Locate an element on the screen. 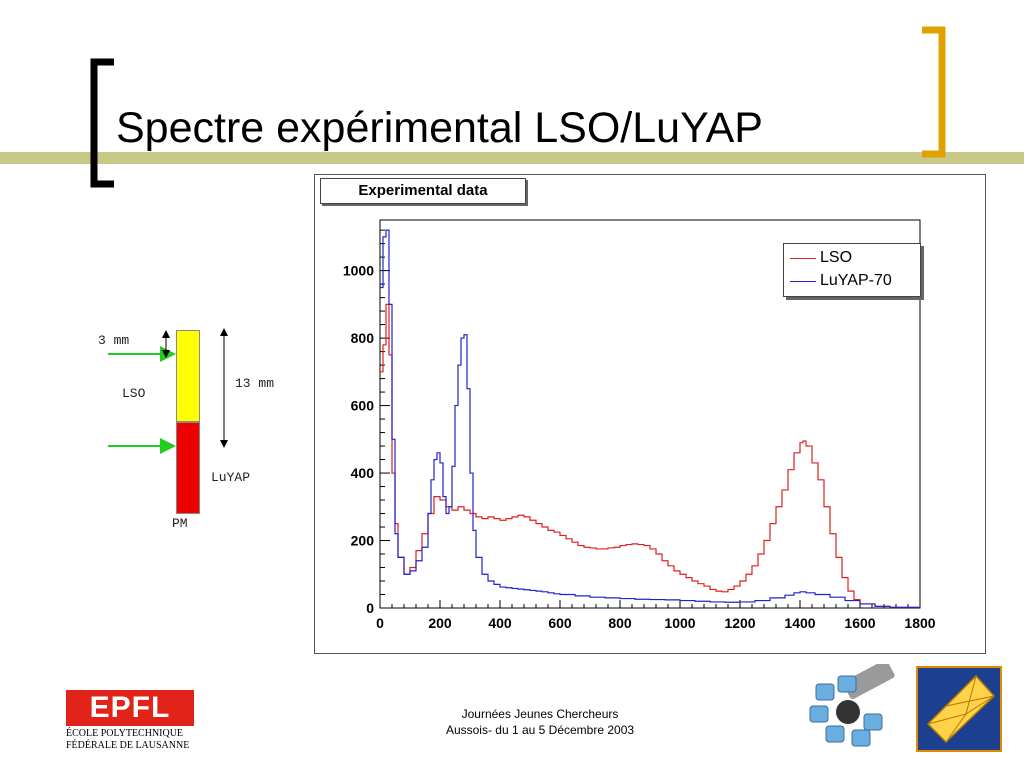  y-tick-label: 0 is located at coordinates (370, 608).